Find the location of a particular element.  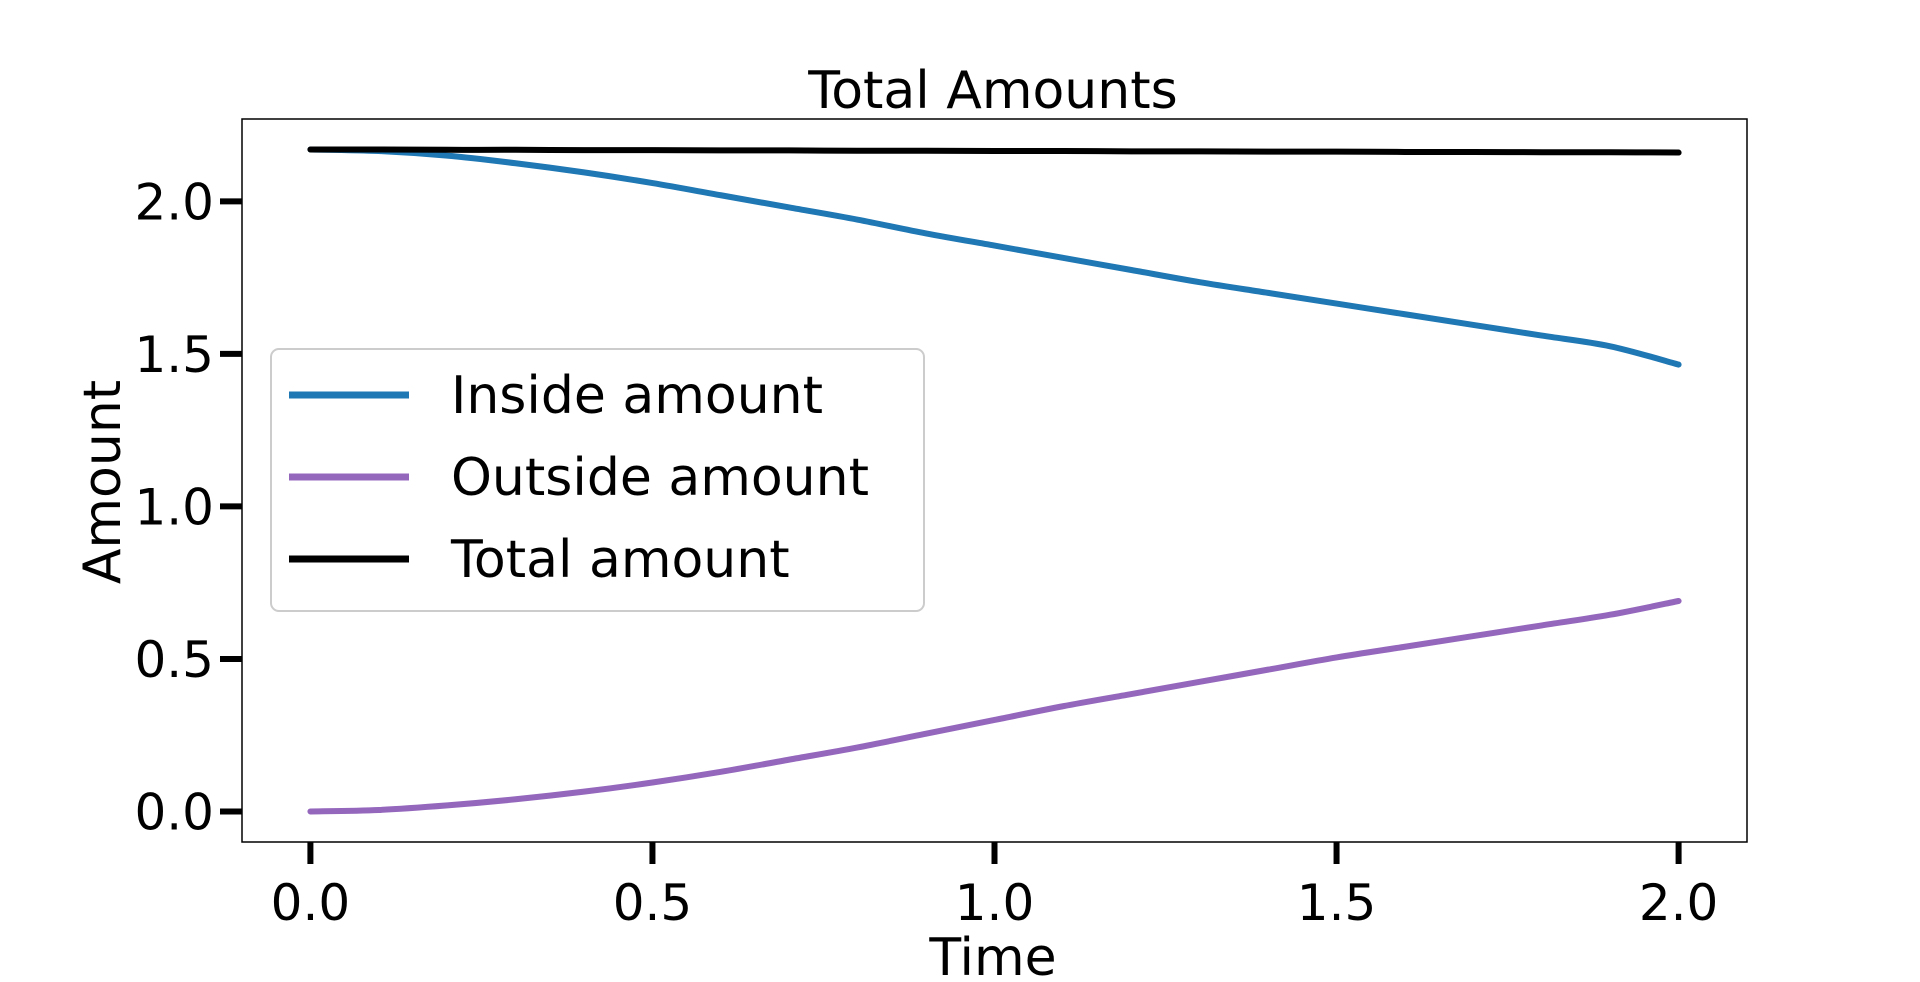

legend-entry-inside-amount: Inside amount is located at coordinates (637, 396).